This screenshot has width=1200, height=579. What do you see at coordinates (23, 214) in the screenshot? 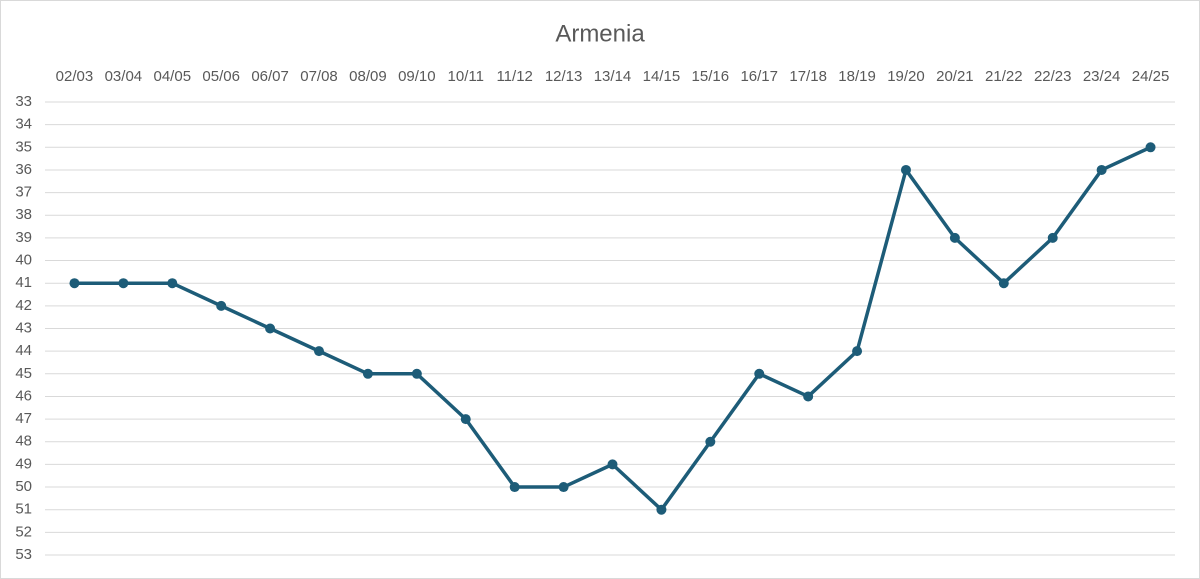
I see `y-tick-label: 38` at bounding box center [23, 214].